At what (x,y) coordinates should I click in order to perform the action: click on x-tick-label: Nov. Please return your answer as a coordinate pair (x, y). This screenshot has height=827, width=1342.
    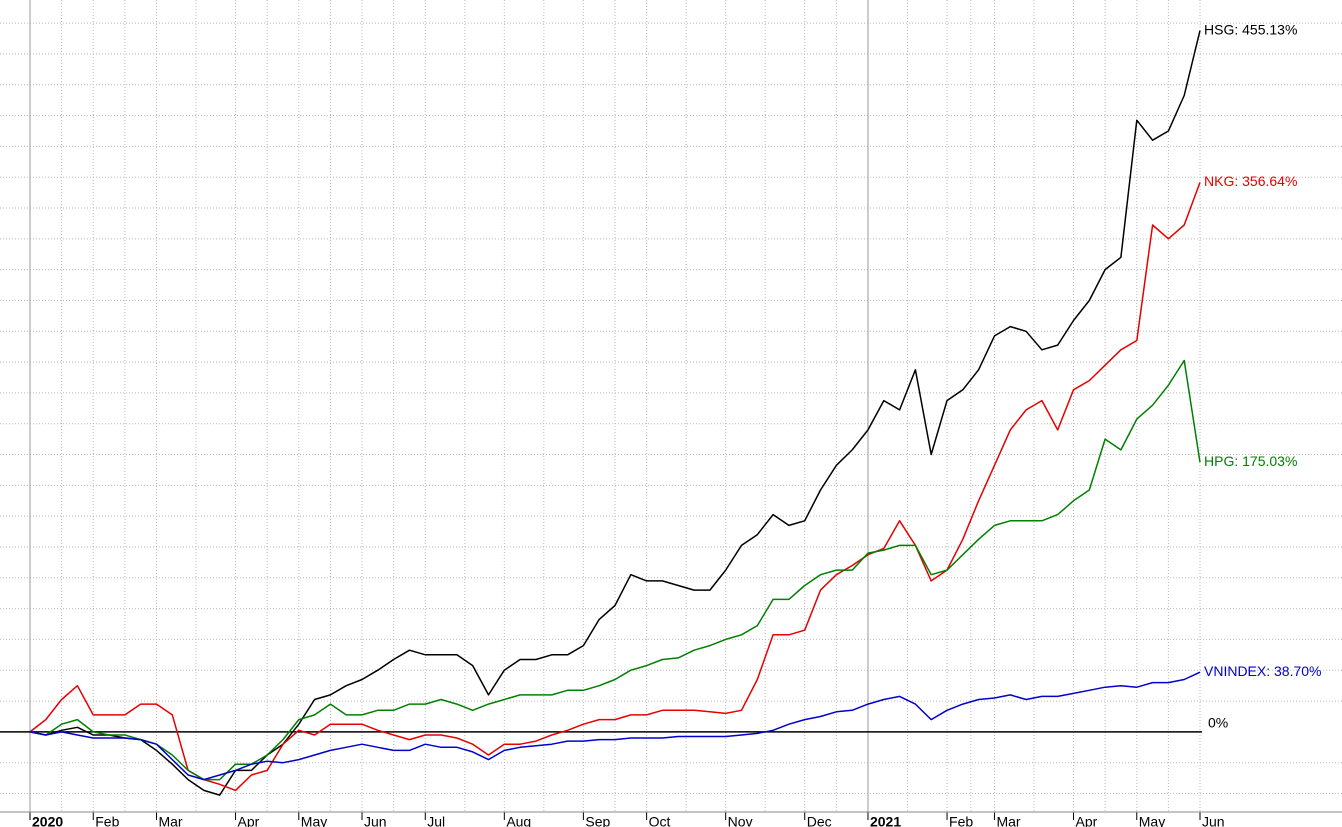
    Looking at the image, I should click on (740, 820).